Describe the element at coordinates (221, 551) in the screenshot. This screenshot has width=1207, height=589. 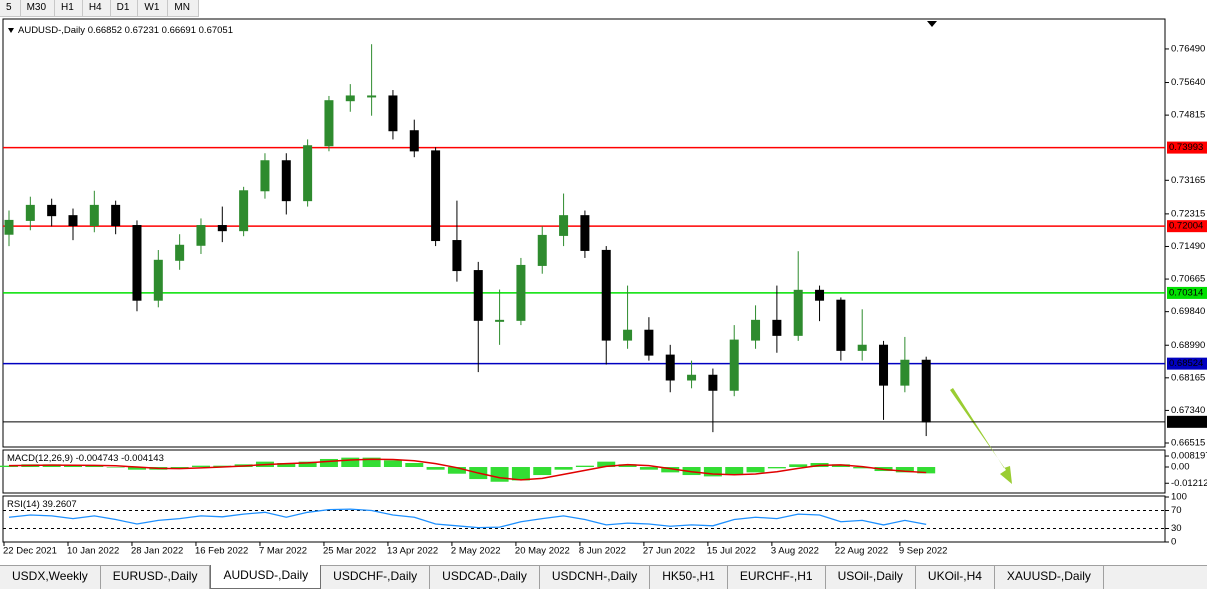
I see `x-tick-label: 16 Feb 2022` at that location.